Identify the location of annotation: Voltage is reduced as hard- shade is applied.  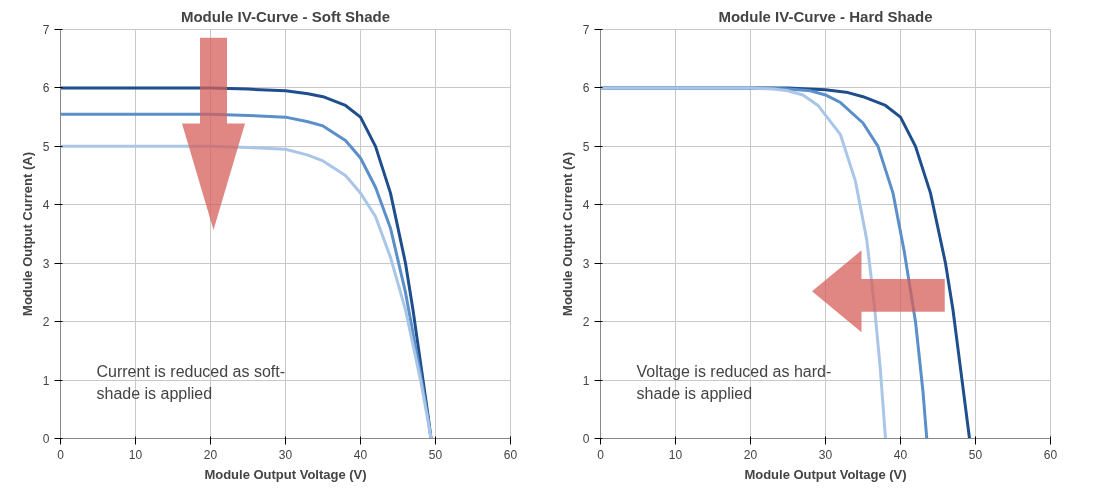
(734, 382).